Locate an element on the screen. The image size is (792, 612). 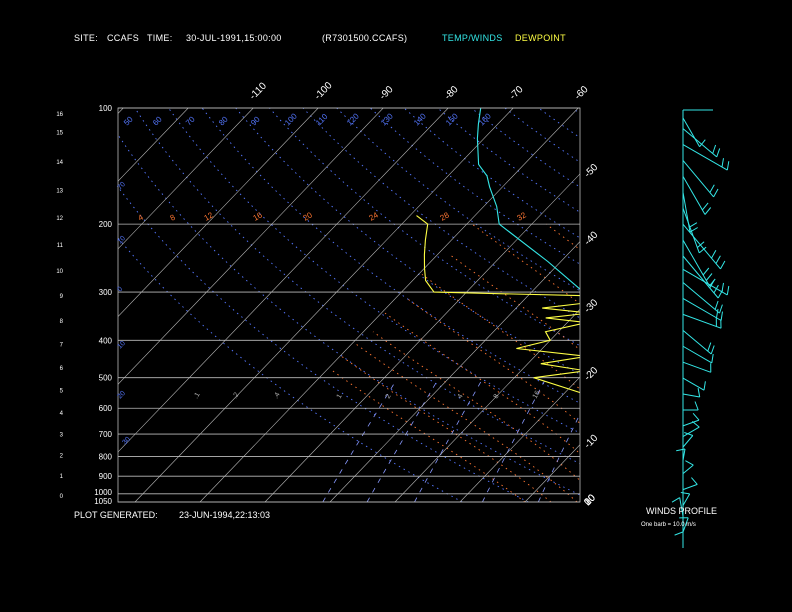
moist-adiabat-label: 4 is located at coordinates (141, 217).